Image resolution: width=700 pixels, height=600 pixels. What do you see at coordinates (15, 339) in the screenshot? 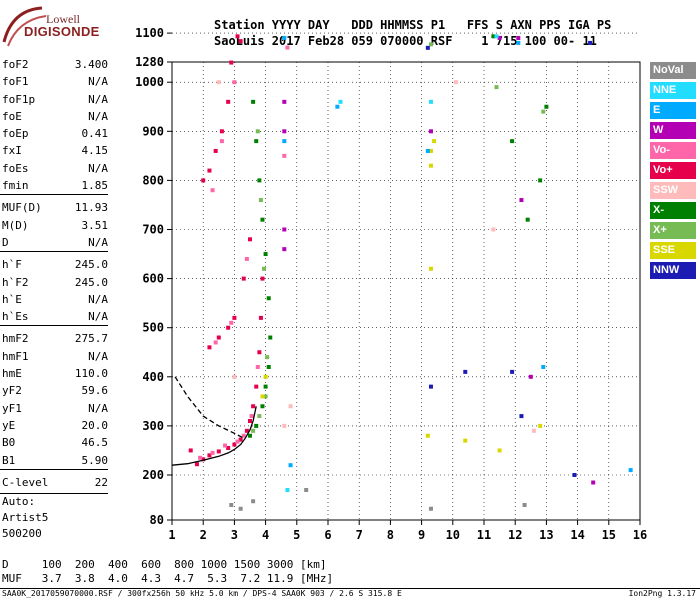
I see `param-name: hmF2` at bounding box center [15, 339].